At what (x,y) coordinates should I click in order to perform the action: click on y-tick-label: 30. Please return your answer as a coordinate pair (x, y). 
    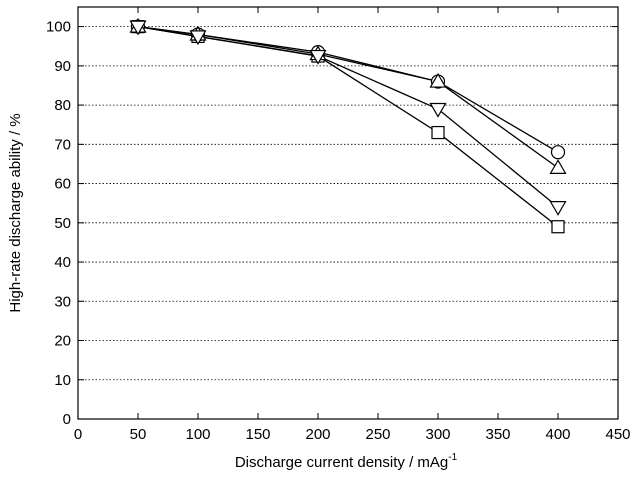
    Looking at the image, I should click on (62, 301).